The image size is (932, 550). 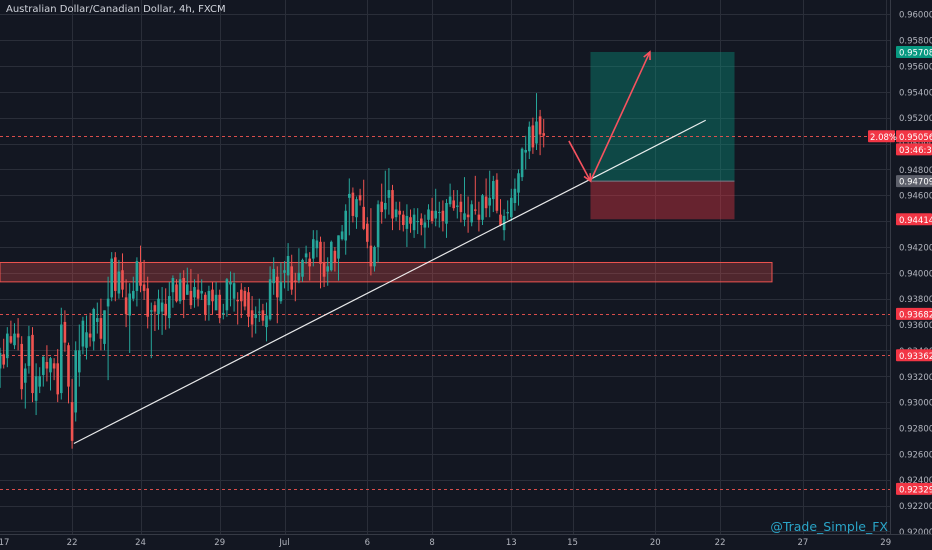 What do you see at coordinates (915, 274) in the screenshot?
I see `price-tick-label: 0.94000` at bounding box center [915, 274].